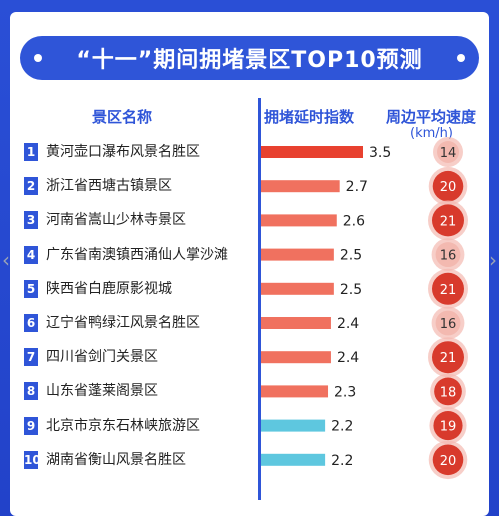 The width and height of the screenshot is (499, 516). What do you see at coordinates (32, 459) in the screenshot?
I see `rank-badge: 10` at bounding box center [32, 459].